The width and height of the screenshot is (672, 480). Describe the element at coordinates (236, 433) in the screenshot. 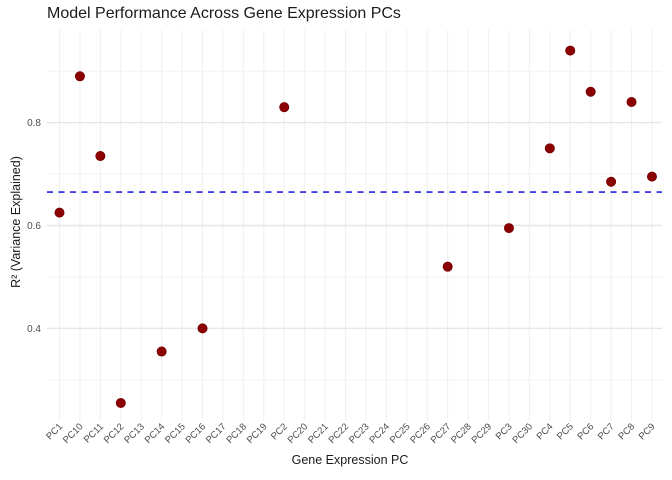

I see `x-tick-label: PC18` at that location.